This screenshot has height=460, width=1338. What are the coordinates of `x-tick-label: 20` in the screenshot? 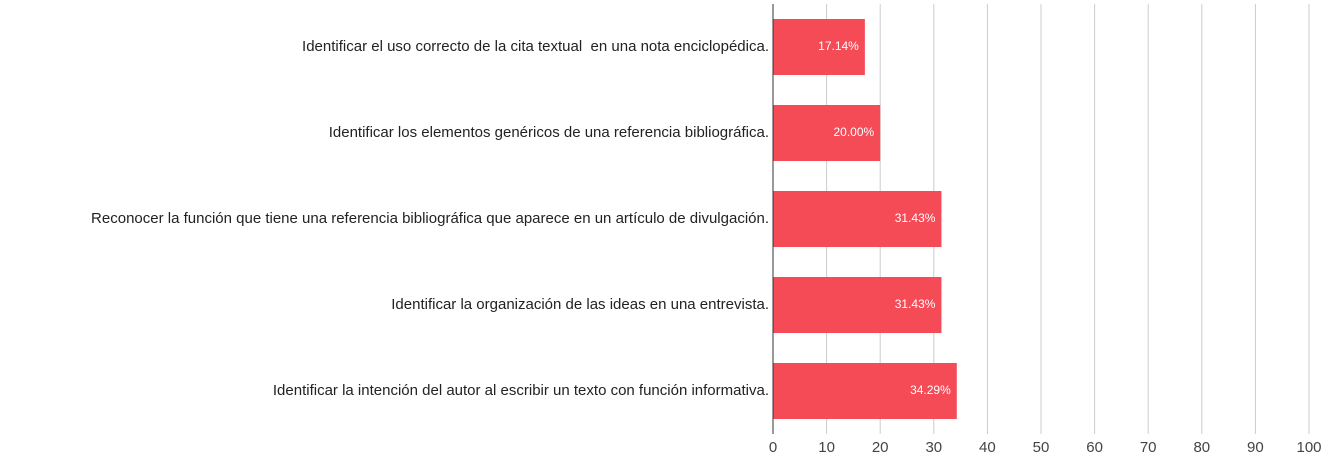 It's located at (880, 447).